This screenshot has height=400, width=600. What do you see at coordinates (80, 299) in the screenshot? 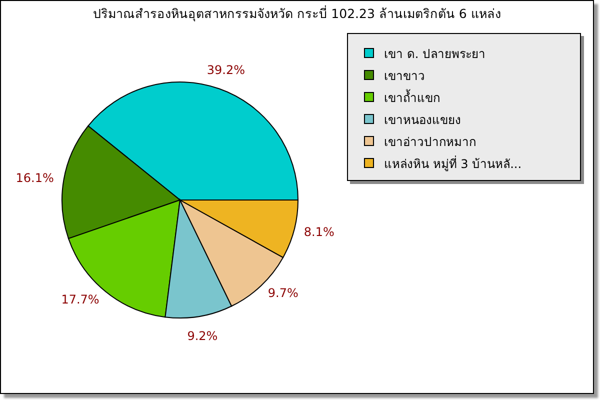
I see `data-label: 17.7%` at bounding box center [80, 299].